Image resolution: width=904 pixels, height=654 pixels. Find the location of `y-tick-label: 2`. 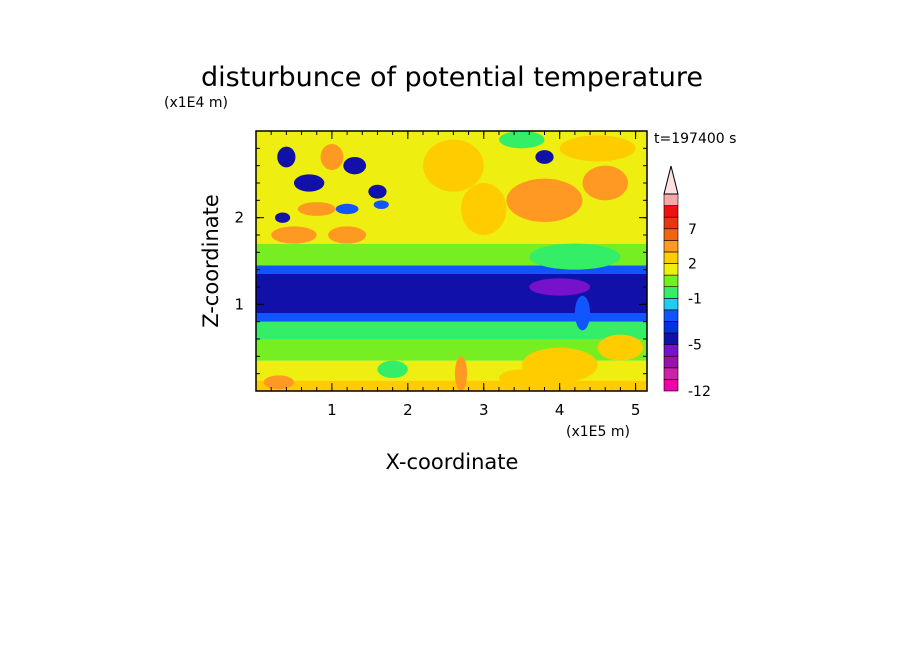

y-tick-label: 2 is located at coordinates (239, 218).